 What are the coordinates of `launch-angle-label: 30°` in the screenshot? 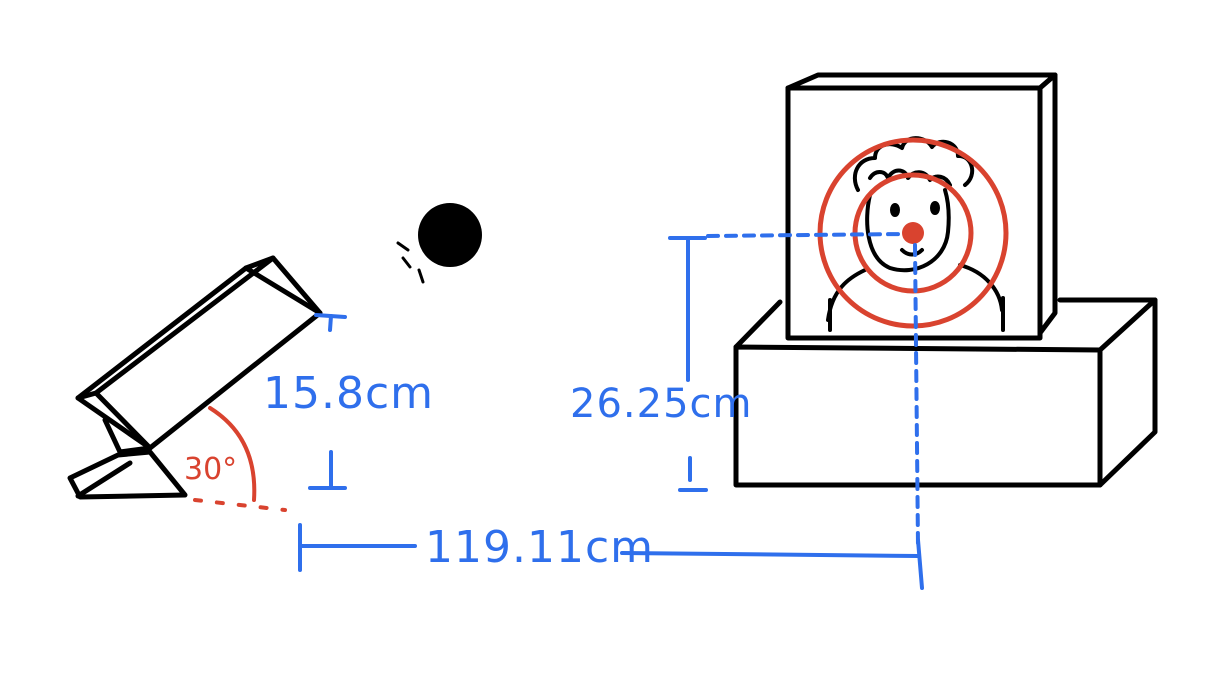 It's located at (211, 469).